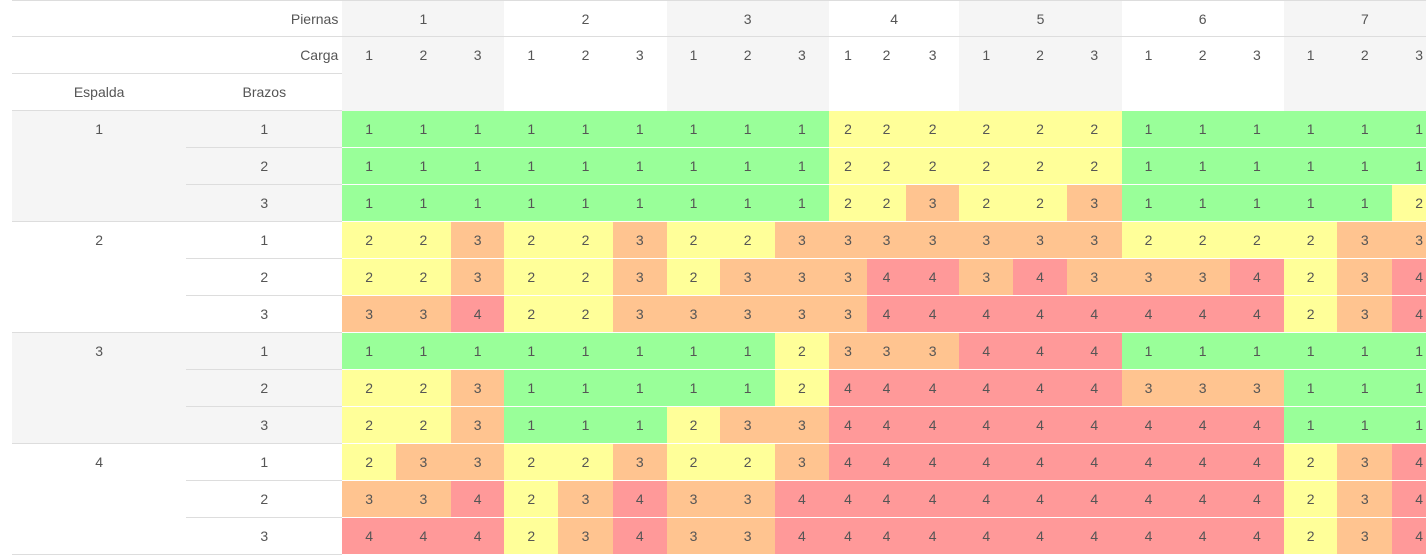 The image size is (1426, 555). What do you see at coordinates (99, 277) in the screenshot?
I see `espalda-value: 2` at bounding box center [99, 277].